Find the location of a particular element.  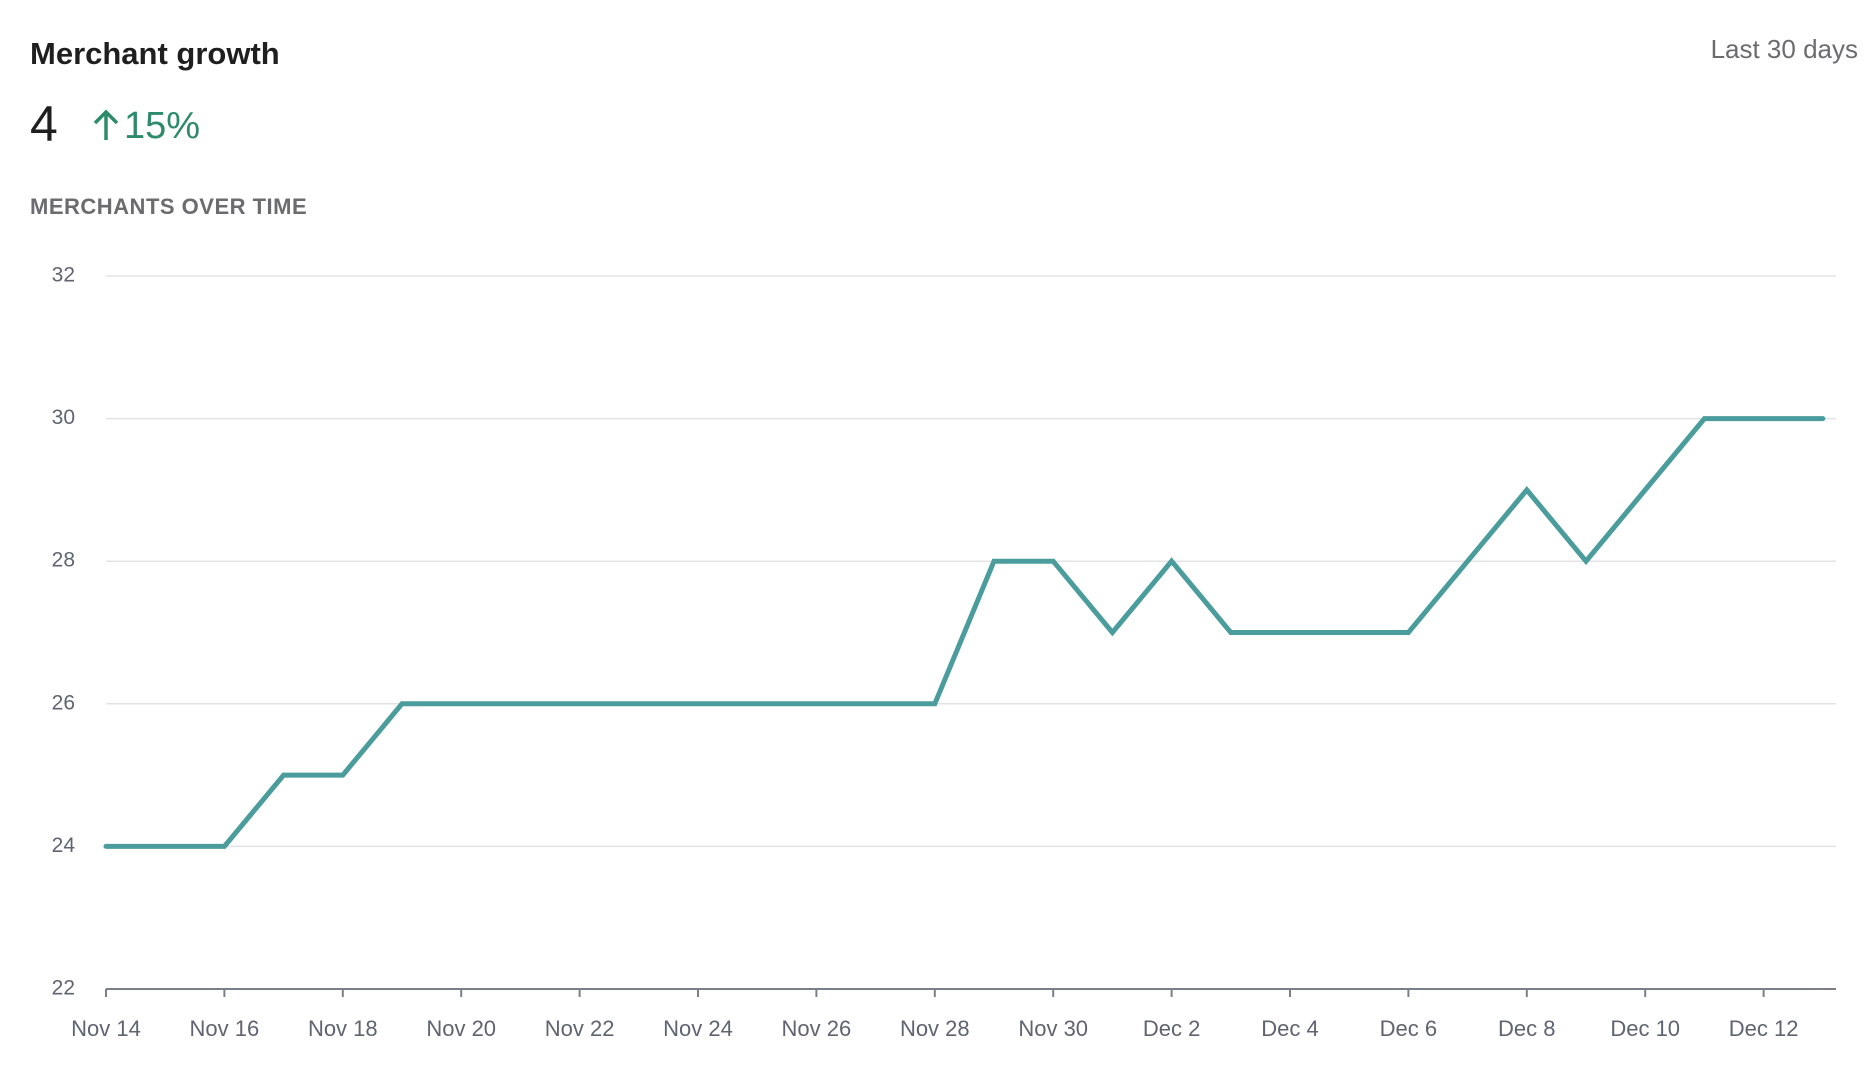

up-arrow is located at coordinates (106, 124).